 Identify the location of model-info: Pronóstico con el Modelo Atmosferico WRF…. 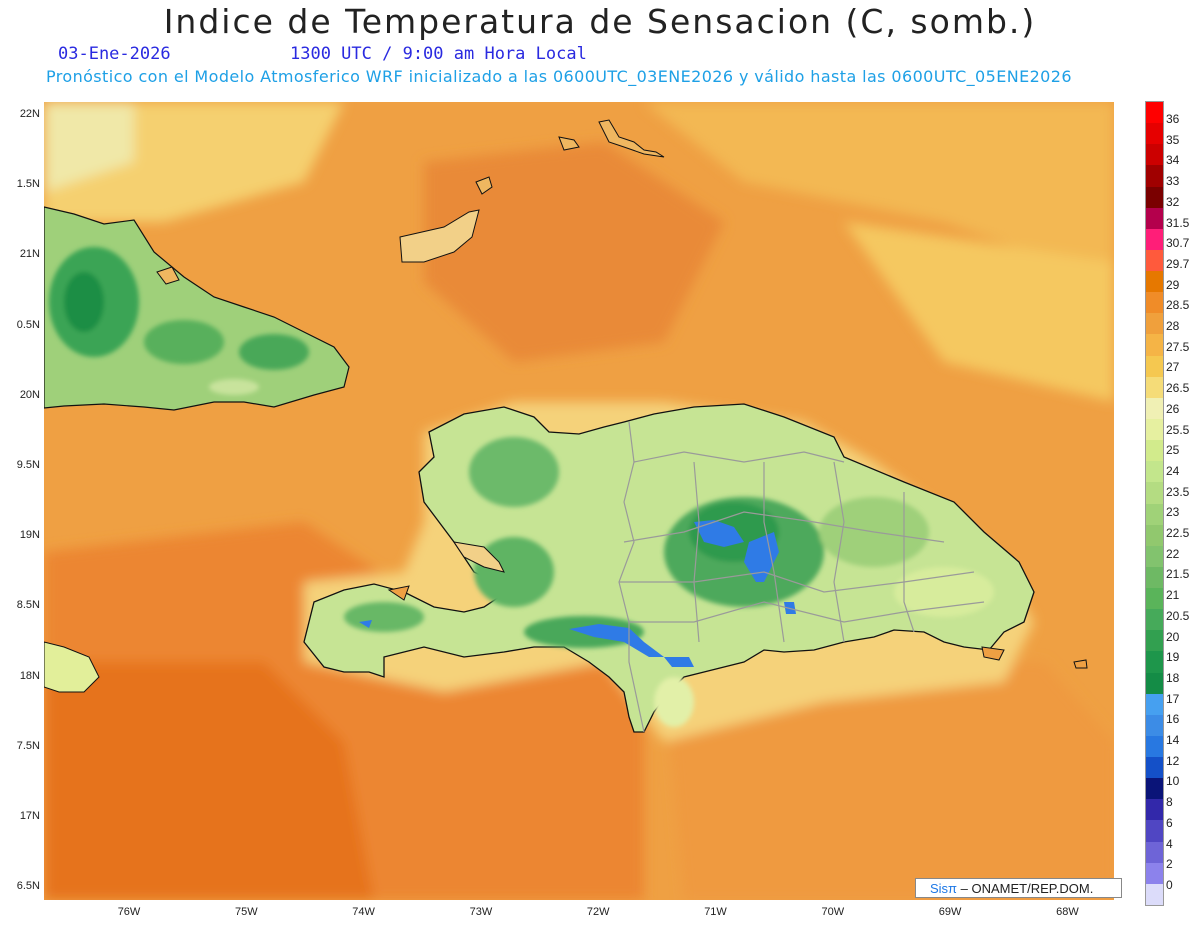
(559, 76).